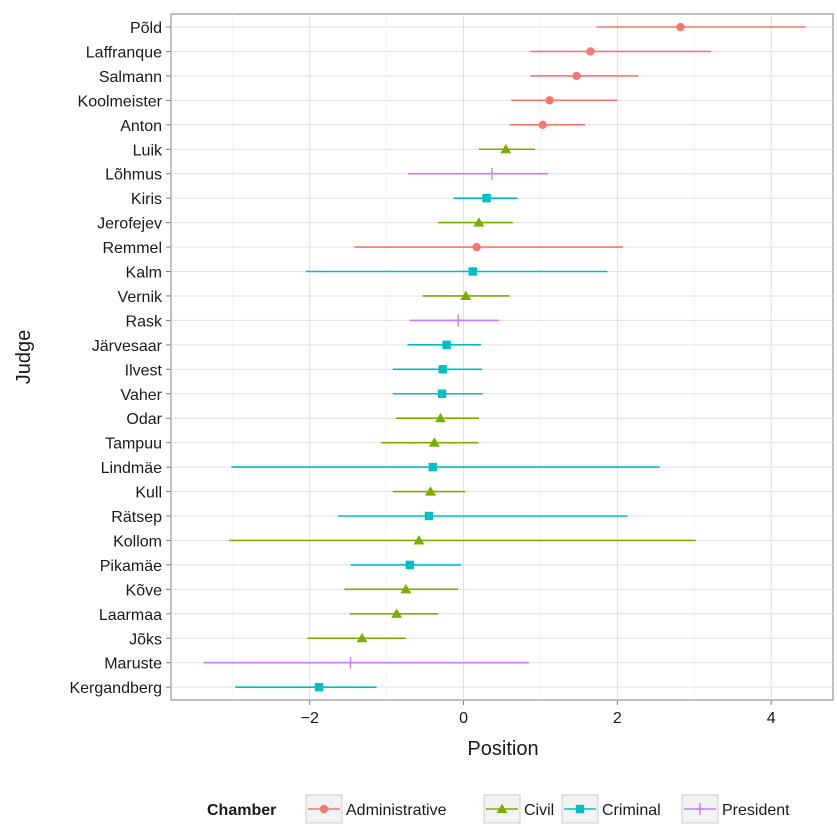  I want to click on judge-label: Remmel, so click(132, 248).